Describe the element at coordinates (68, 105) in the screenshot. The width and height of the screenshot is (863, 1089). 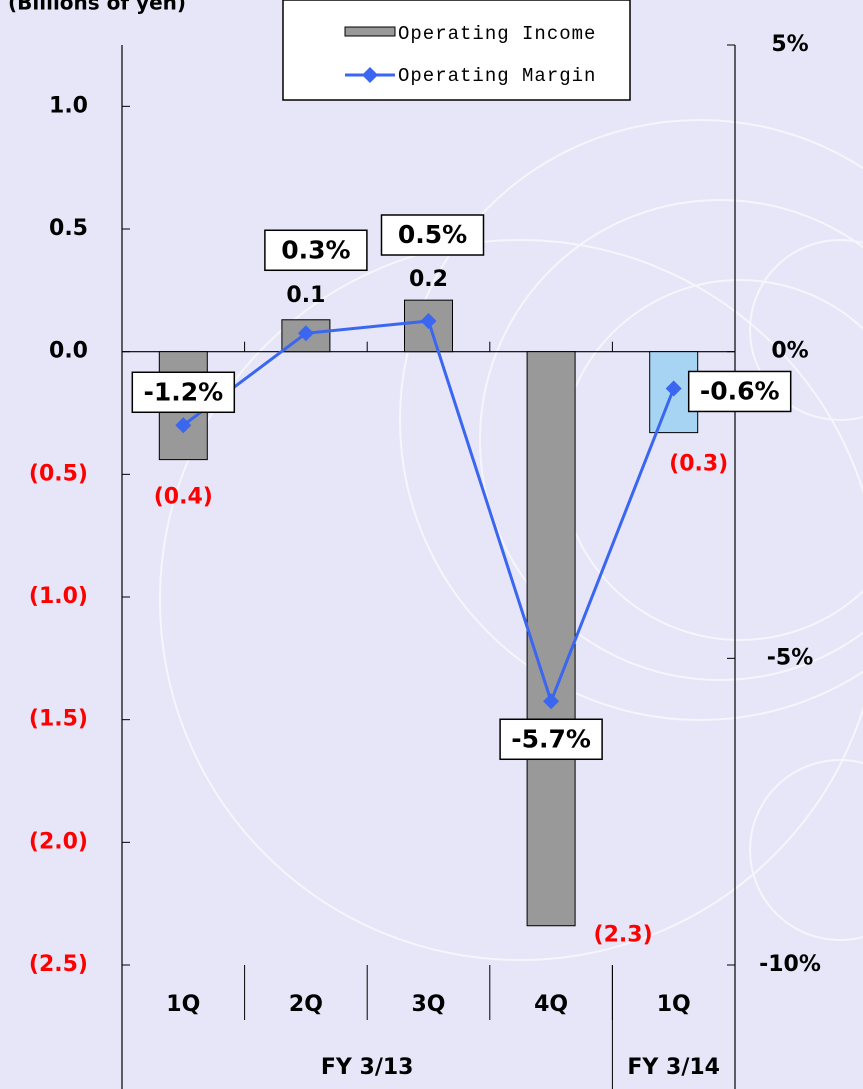
I see `y-tick-label: 1.0` at that location.